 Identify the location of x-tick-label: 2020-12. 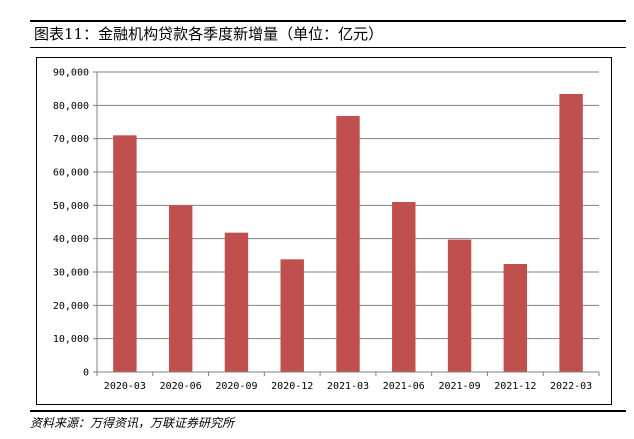
(292, 386).